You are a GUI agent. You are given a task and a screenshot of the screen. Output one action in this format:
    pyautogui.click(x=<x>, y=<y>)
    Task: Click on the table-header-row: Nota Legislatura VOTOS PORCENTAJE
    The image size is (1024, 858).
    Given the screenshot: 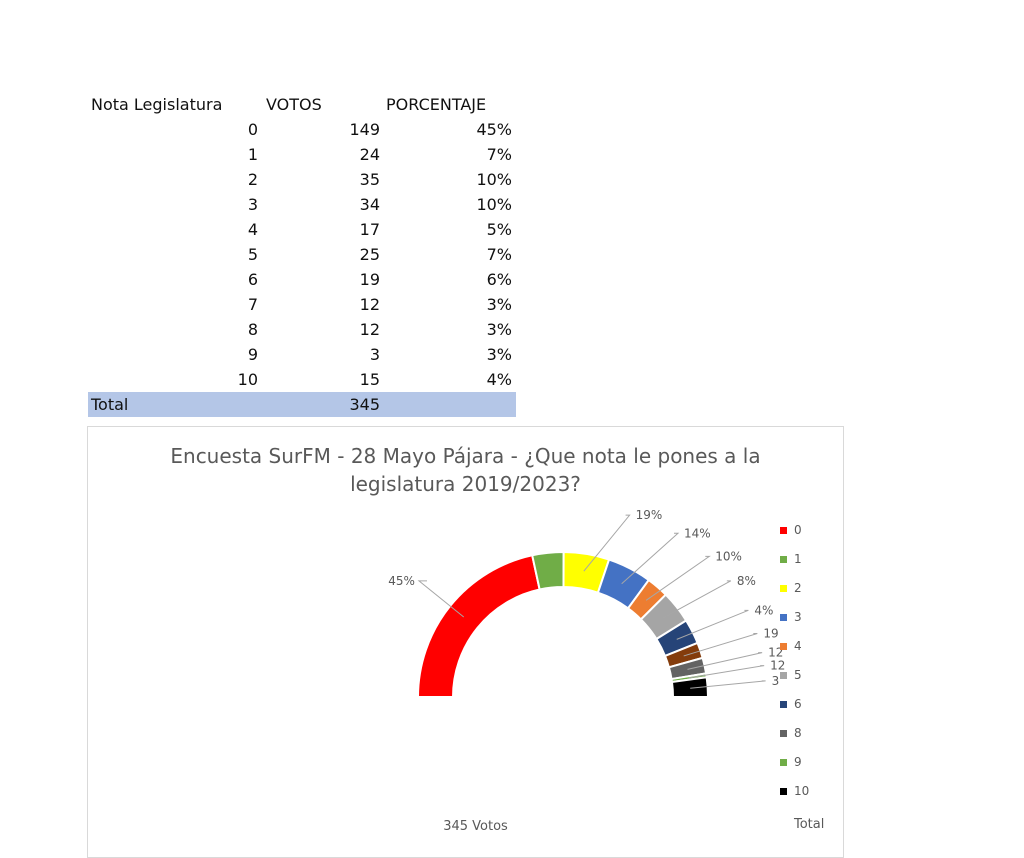 What is the action you would take?
    pyautogui.click(x=302, y=104)
    